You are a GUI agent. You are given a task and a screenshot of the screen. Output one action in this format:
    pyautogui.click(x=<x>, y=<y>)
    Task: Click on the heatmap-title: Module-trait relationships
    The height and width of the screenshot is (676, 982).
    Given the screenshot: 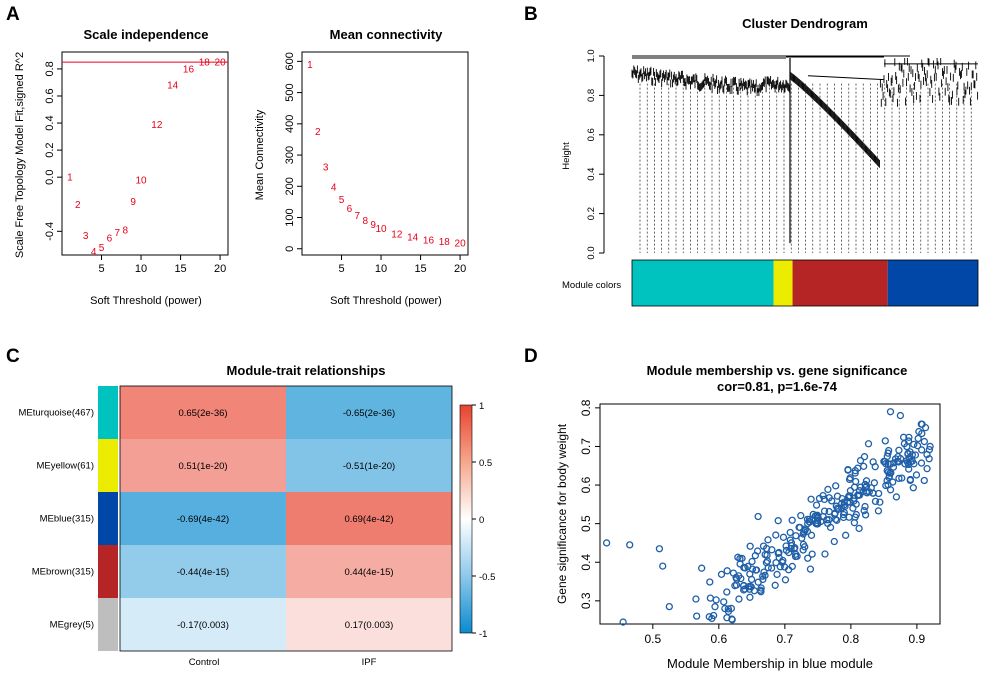 What is the action you would take?
    pyautogui.click(x=306, y=370)
    